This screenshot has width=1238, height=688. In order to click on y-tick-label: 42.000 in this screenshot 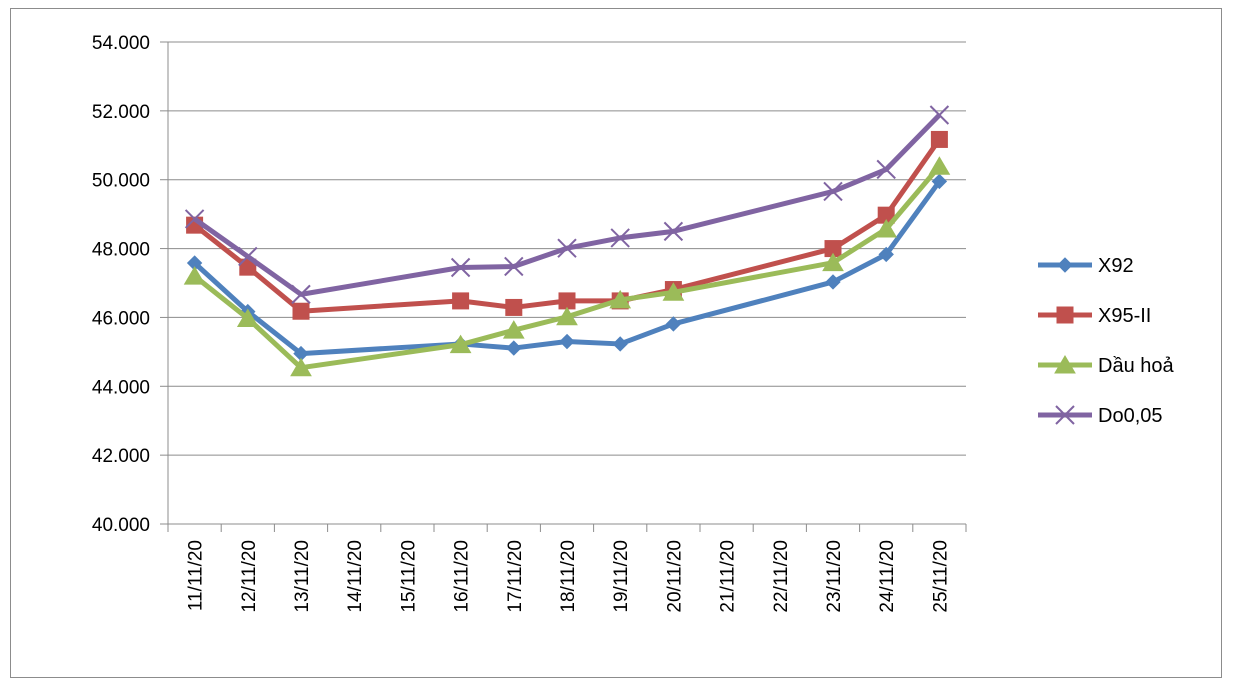, I will do `click(121, 456)`.